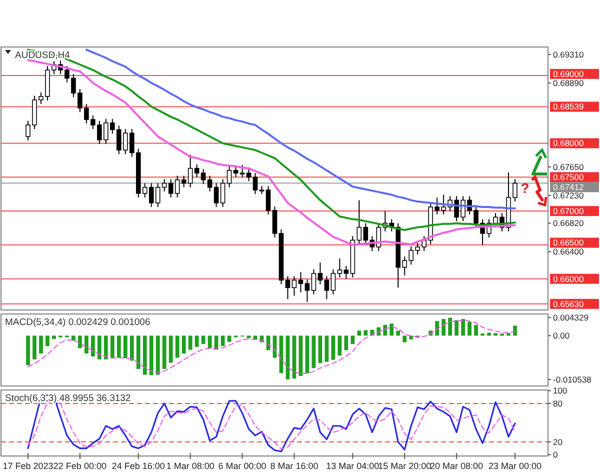 The image size is (600, 476). Describe the element at coordinates (79, 466) in the screenshot. I see `x-tick-label: 22 Feb 00:00` at that location.